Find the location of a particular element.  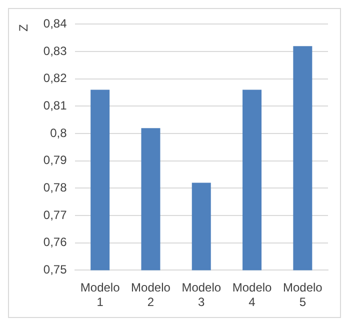

y-tick-label: 0,83 is located at coordinates (55, 51).